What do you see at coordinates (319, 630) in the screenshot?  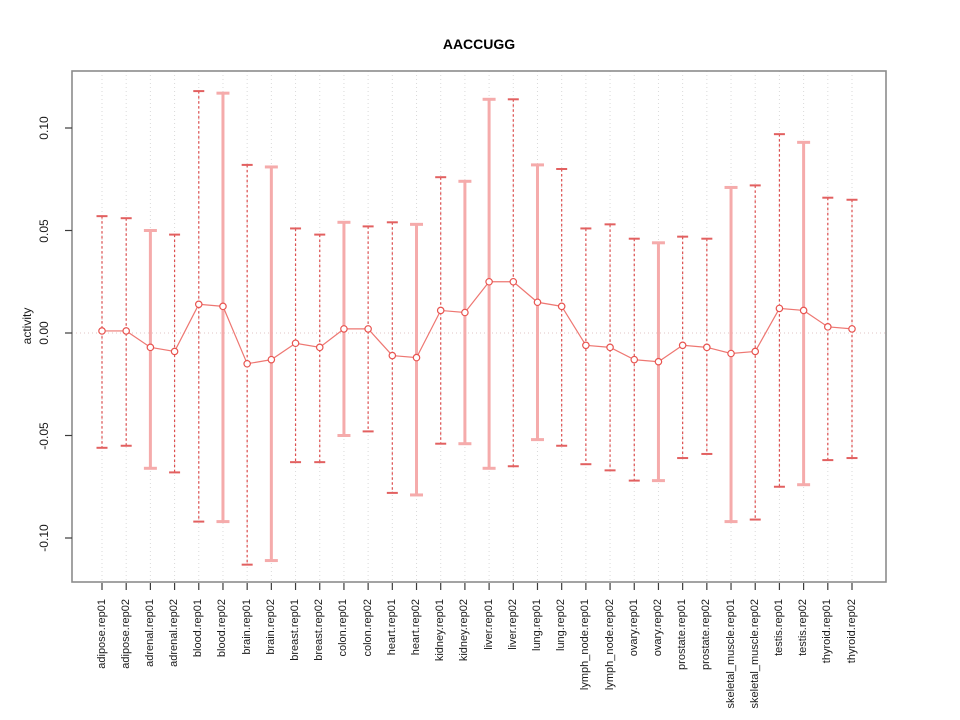 I see `x-tick-label: breast.rep02` at bounding box center [319, 630].